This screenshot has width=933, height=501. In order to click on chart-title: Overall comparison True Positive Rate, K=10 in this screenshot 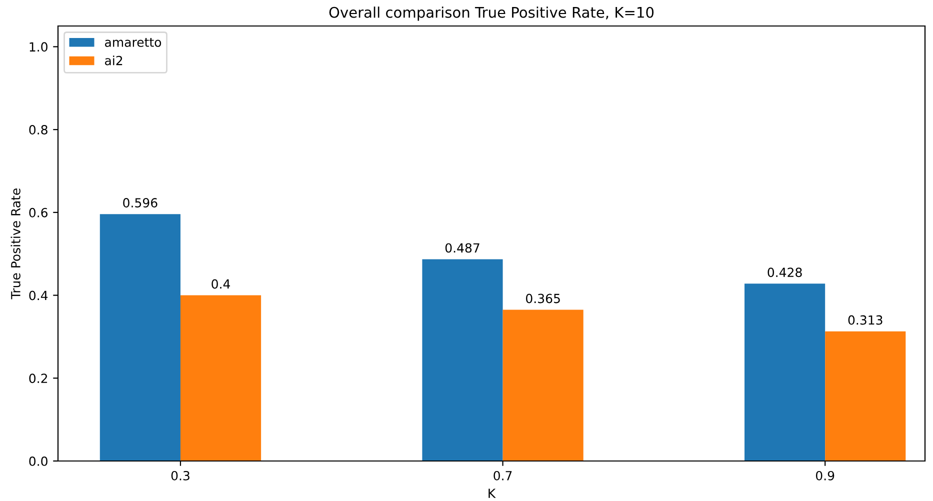, I will do `click(491, 13)`.